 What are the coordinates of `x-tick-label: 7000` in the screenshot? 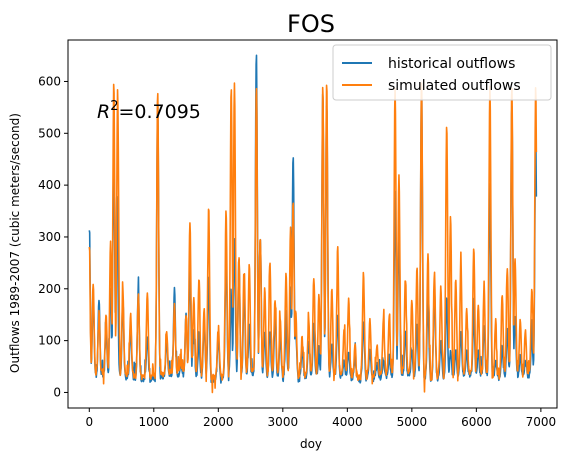 It's located at (541, 422).